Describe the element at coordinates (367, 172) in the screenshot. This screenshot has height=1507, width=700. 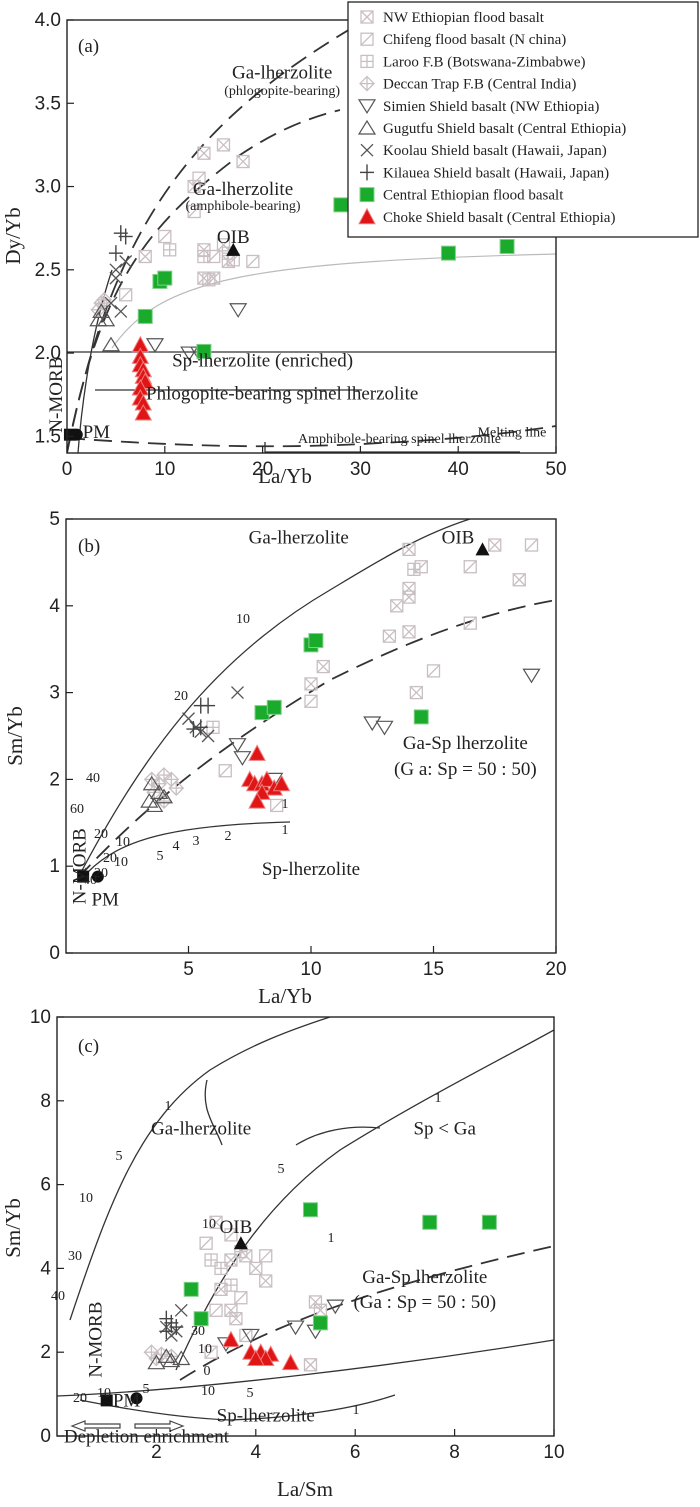
I see `legend-symbol-plus` at that location.